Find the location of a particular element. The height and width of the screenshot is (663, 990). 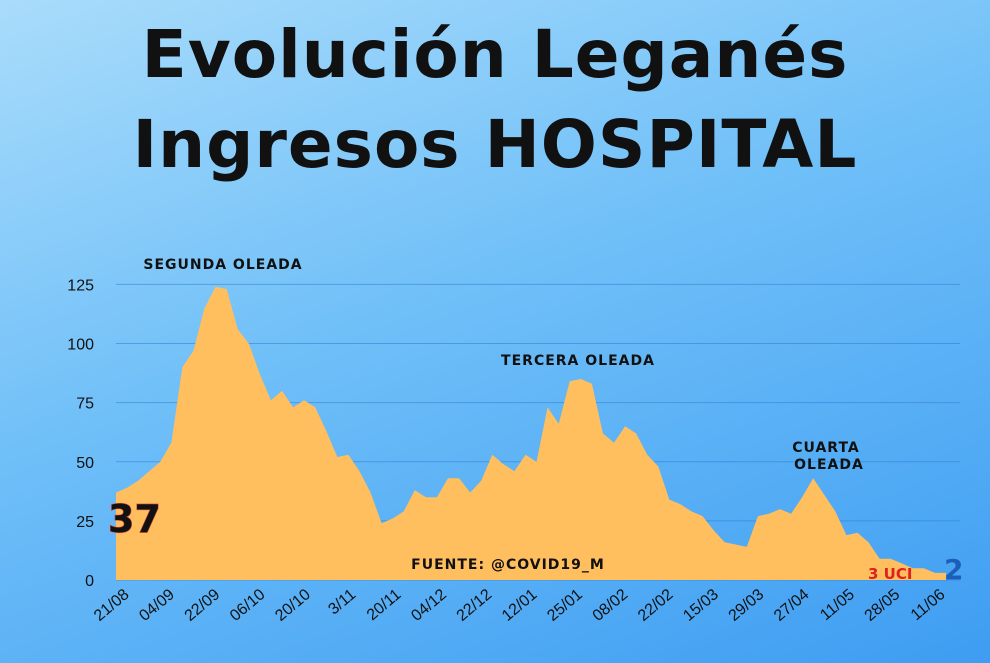

y-tick-label: 25 is located at coordinates (85, 522).